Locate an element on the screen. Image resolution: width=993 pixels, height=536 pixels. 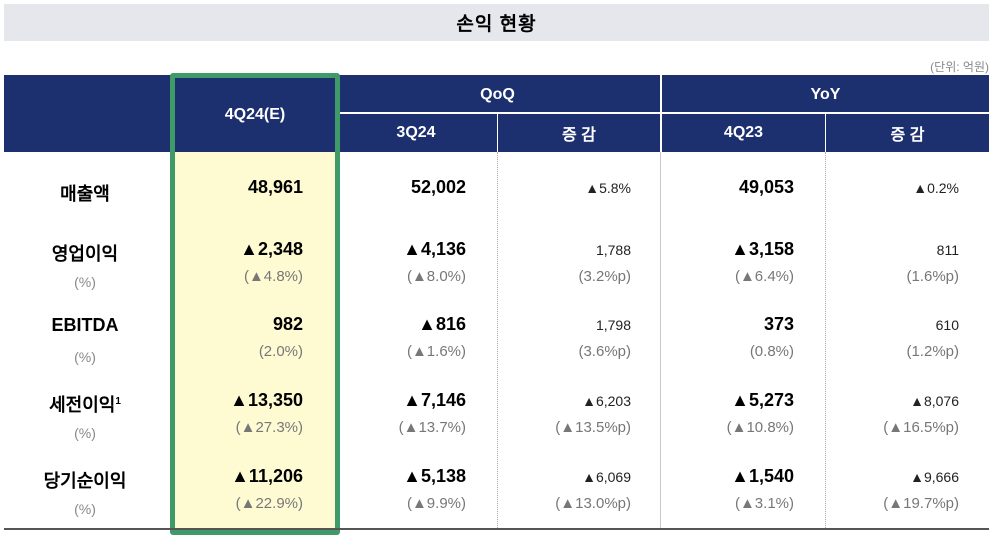
cell-qoq-value: ▲5.8% is located at coordinates (608, 188).